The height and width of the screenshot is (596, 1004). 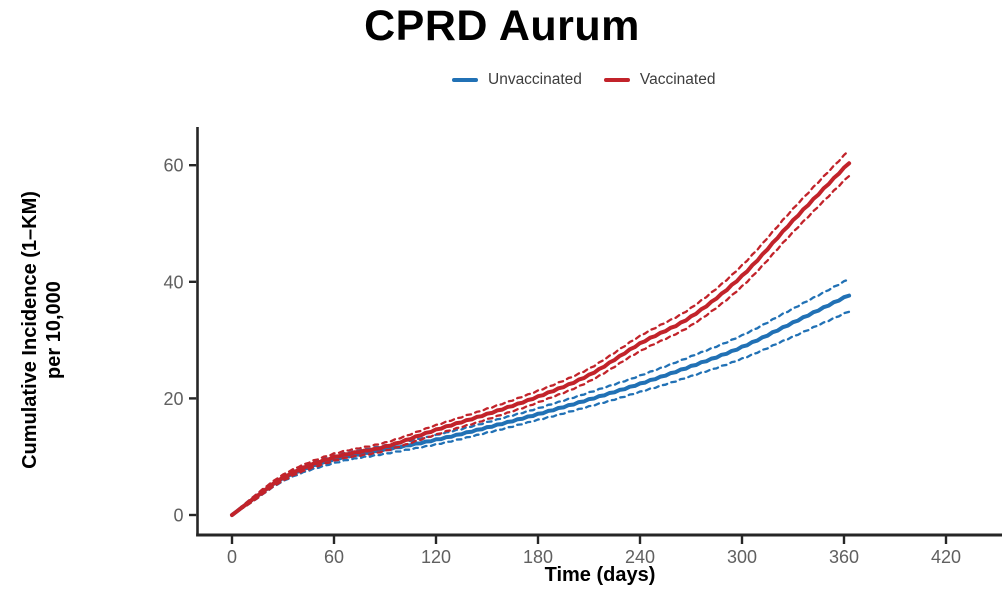 What do you see at coordinates (436, 557) in the screenshot?
I see `x-tick-label: 120` at bounding box center [436, 557].